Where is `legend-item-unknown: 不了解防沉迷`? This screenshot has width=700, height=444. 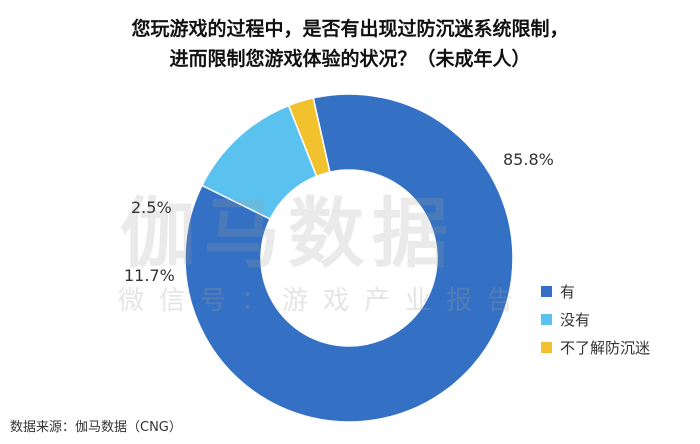
legend-item-unknown: 不了解防沉迷 is located at coordinates (595, 347).